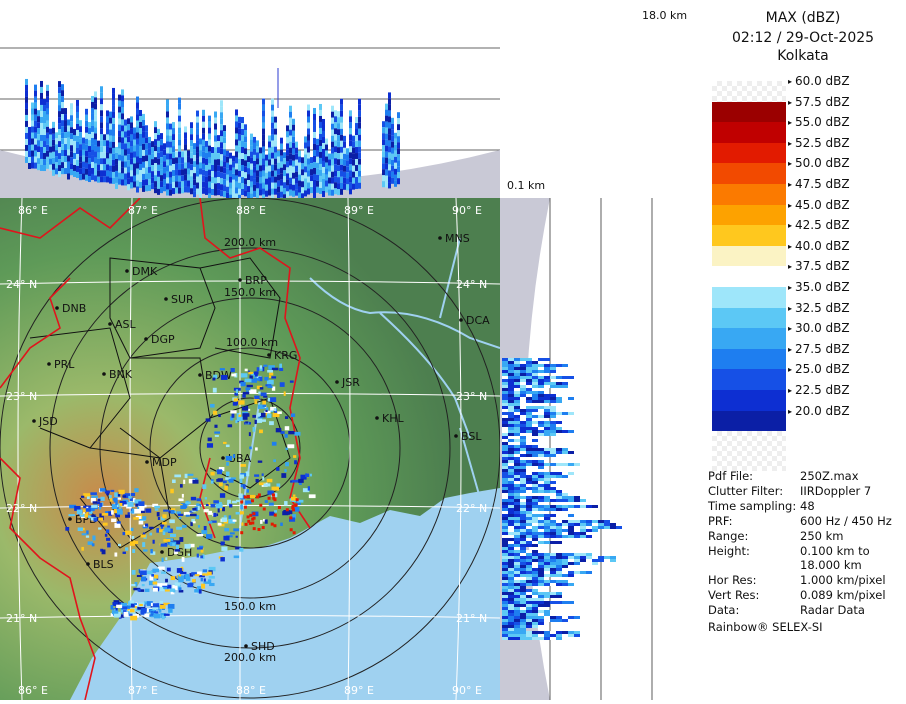 This screenshot has width=906, height=704. I want to click on place-dot, so click(223, 458).